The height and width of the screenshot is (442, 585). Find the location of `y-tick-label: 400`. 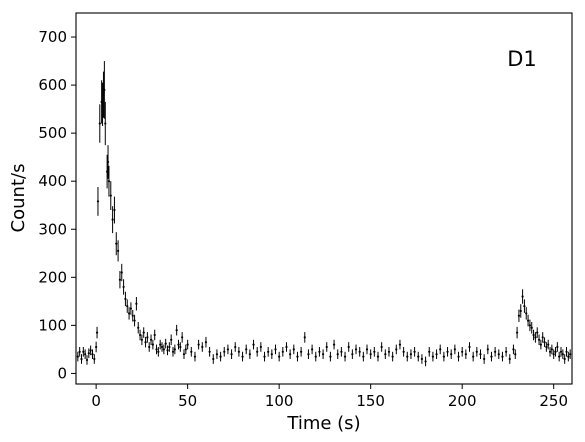

y-tick-label: 400 is located at coordinates (52, 181).